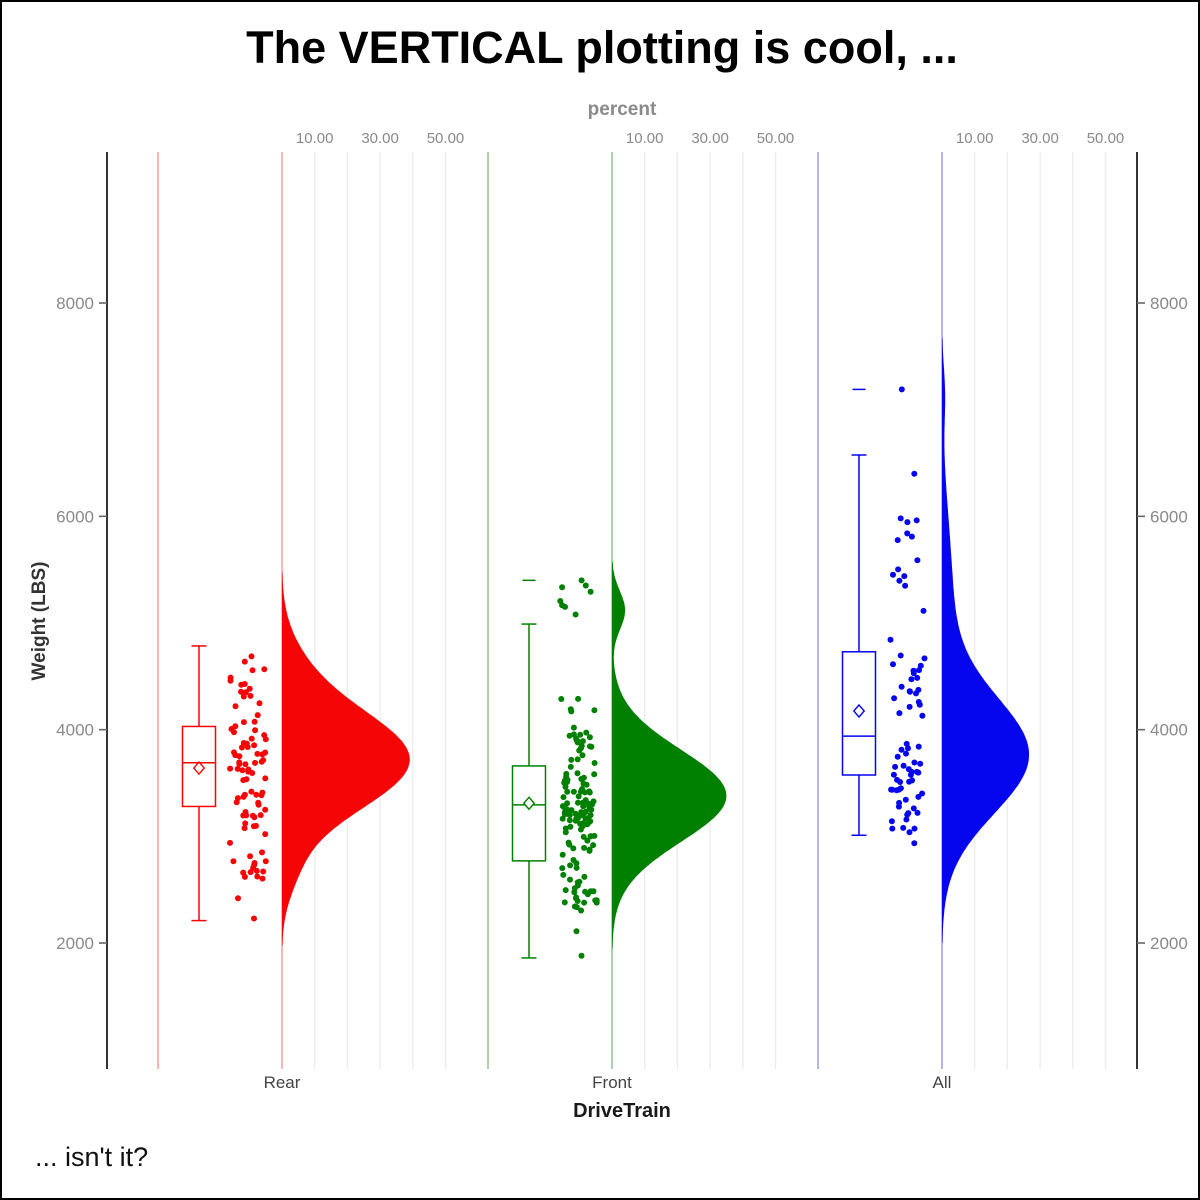 The height and width of the screenshot is (1200, 1200). Describe the element at coordinates (1169, 516) in the screenshot. I see `right-axis-tick-label: 6000` at that location.